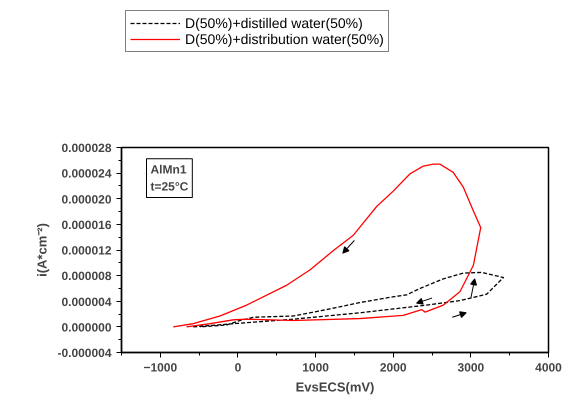  I want to click on y-tick-label: 0.000020, so click(86, 199).